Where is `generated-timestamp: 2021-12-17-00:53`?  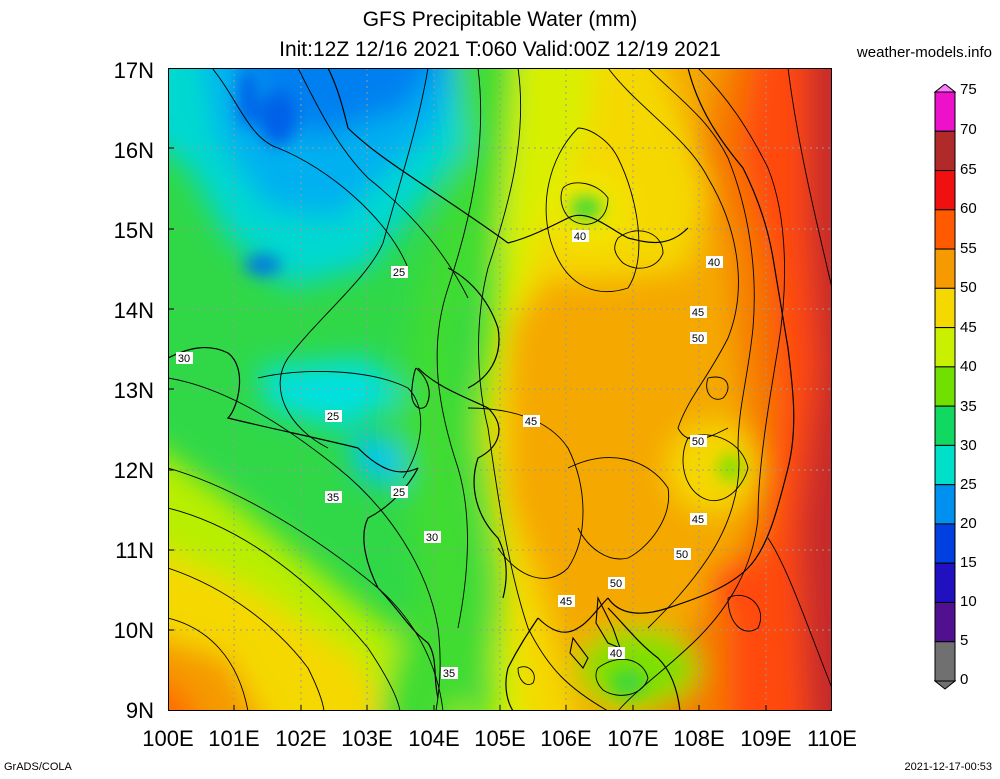 generated-timestamp: 2021-12-17-00:53 is located at coordinates (948, 767).